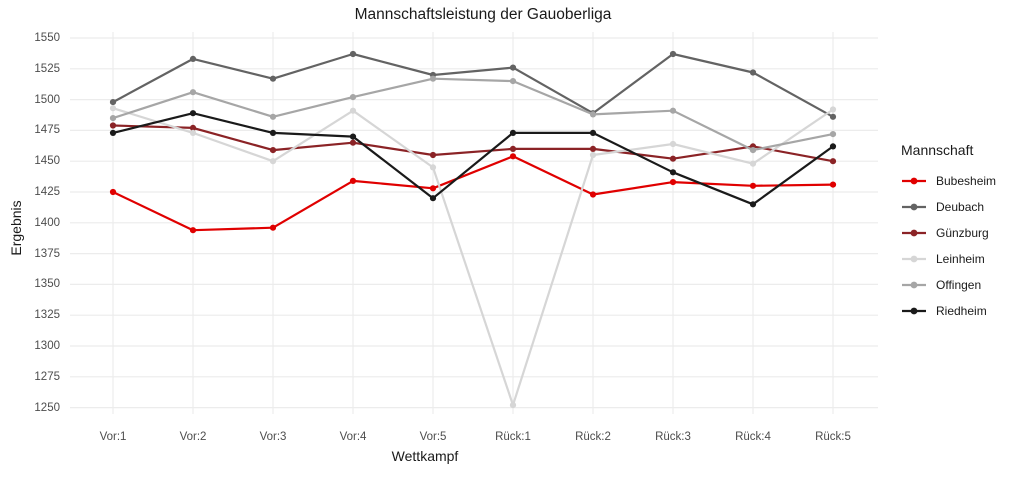 The image size is (1024, 478). What do you see at coordinates (425, 456) in the screenshot?
I see `x-axis-title: Wettkampf` at bounding box center [425, 456].